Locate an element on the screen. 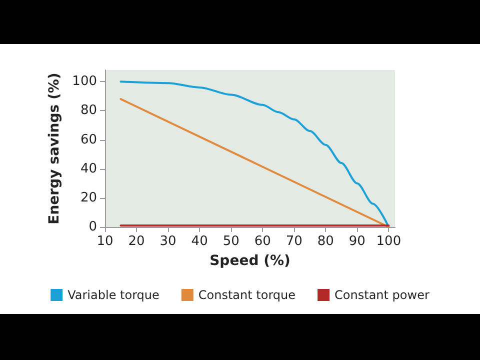  y-tick-label: 80 is located at coordinates (88, 110).